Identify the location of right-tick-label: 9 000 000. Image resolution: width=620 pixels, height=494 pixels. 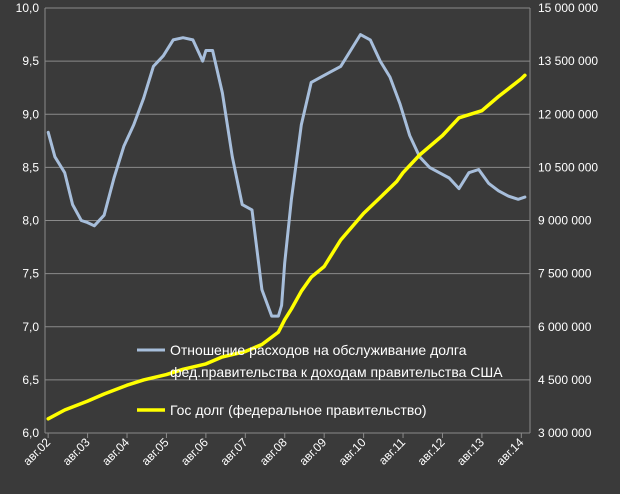
(565, 221).